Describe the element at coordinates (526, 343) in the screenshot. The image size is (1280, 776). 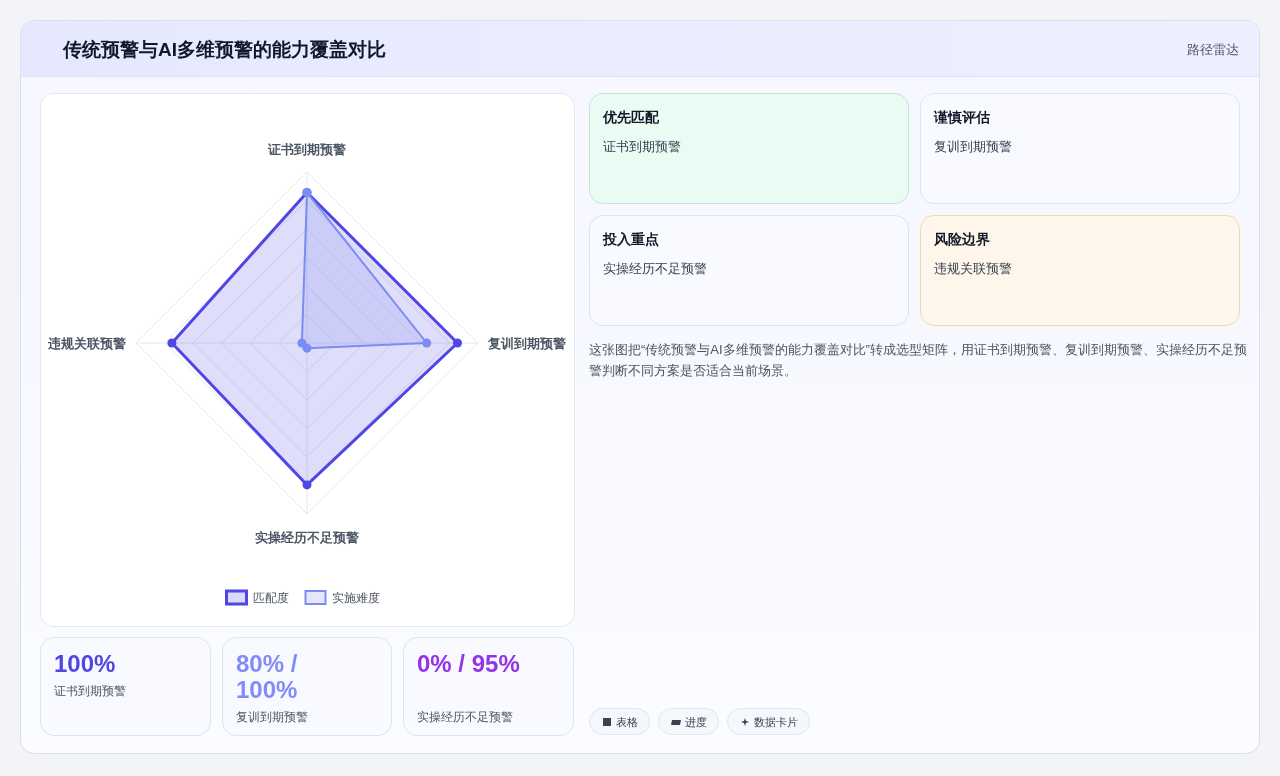
I see `spoke-label: 复训到期预警` at that location.